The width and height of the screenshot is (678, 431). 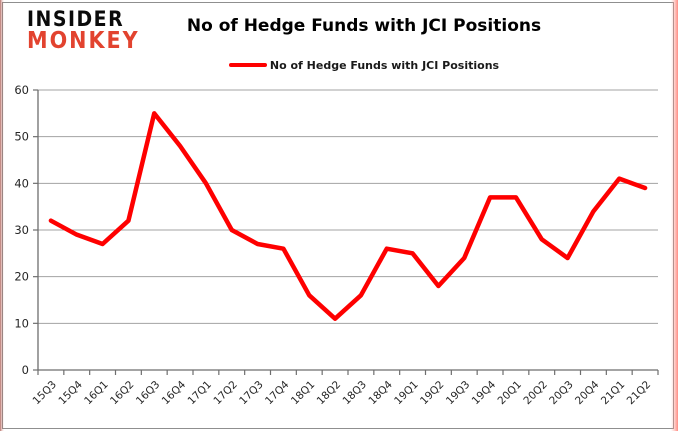 What do you see at coordinates (21, 90) in the screenshot?
I see `y-tick-label: 60` at bounding box center [21, 90].